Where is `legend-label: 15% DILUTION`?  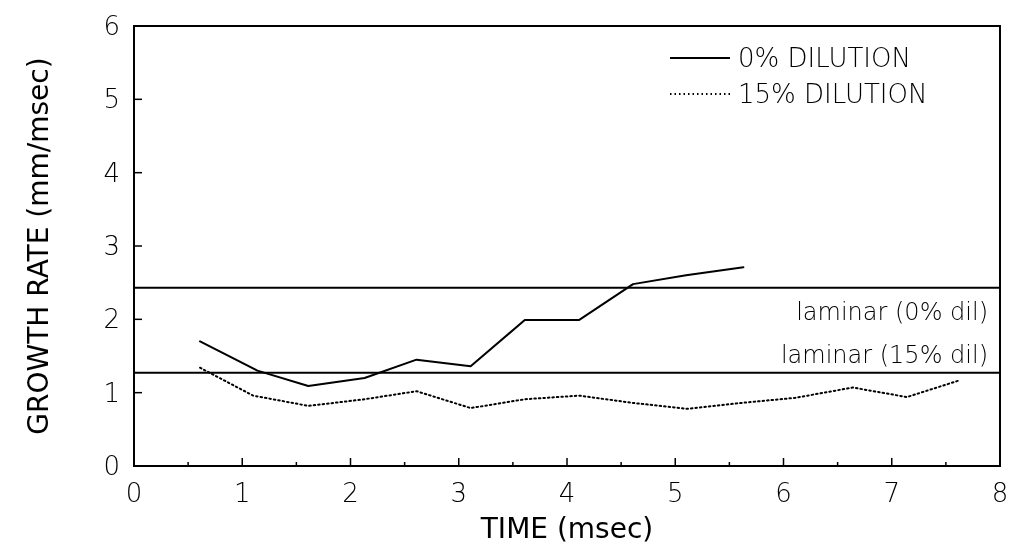
legend-label: 15% DILUTION is located at coordinates (833, 94).